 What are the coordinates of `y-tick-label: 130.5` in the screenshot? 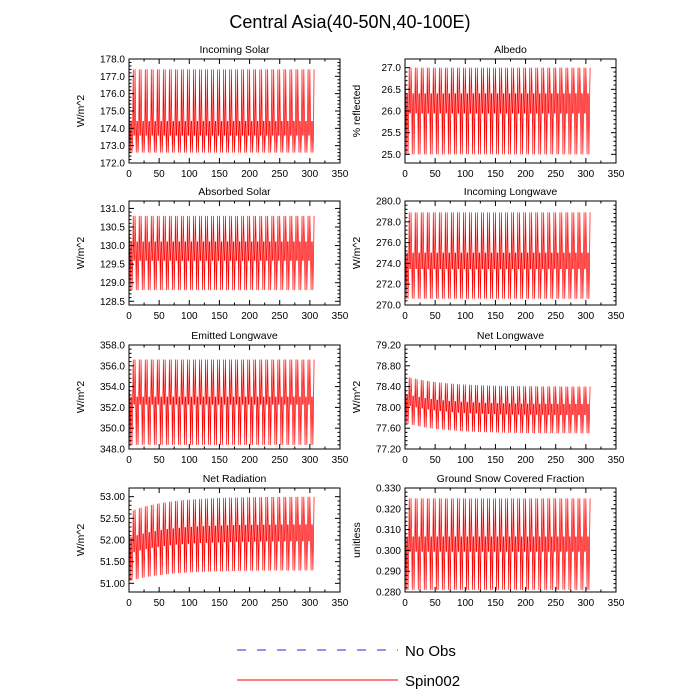 It's located at (112, 228).